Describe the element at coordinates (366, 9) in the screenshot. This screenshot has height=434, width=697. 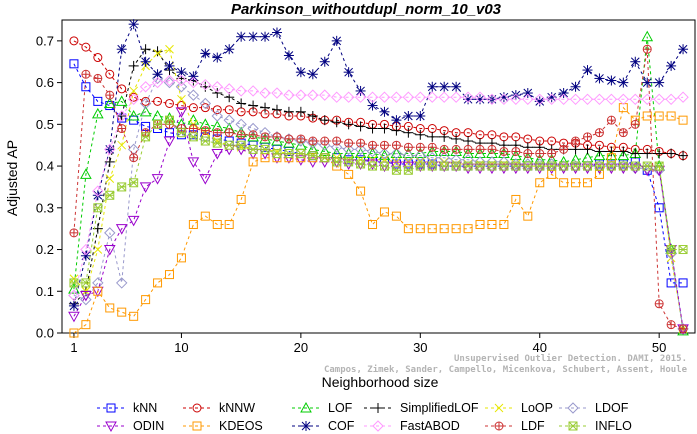
I see `chart-title: Parkinson_withoutdupl_norm_10_v03` at that location.